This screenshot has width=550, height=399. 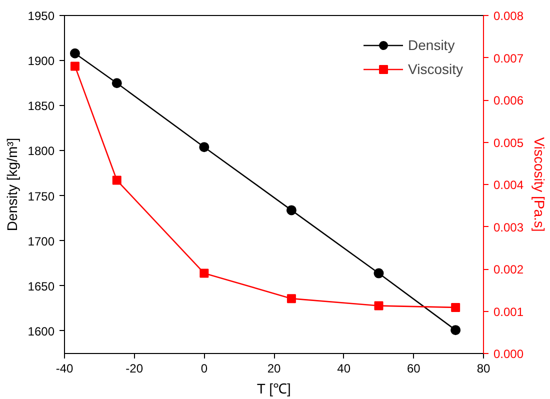 What do you see at coordinates (509, 143) in the screenshot?
I see `y2-tick-label: 0.005` at bounding box center [509, 143].